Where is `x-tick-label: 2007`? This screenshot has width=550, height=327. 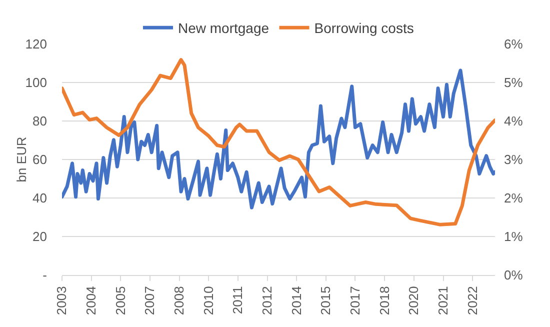
x-tick-label: 2007 is located at coordinates (150, 301).